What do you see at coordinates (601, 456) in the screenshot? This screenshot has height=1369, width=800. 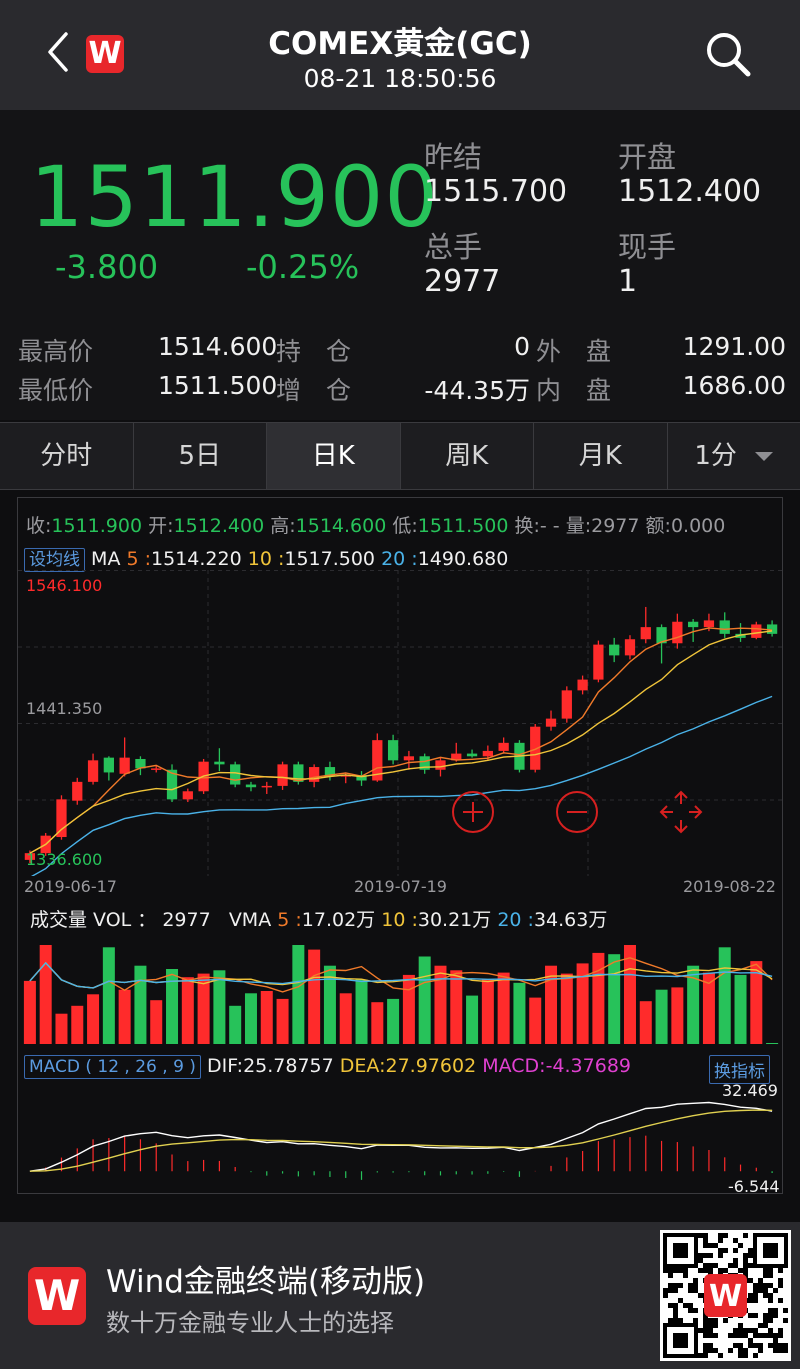 I see `tab-monthly-k: 月K` at bounding box center [601, 456].